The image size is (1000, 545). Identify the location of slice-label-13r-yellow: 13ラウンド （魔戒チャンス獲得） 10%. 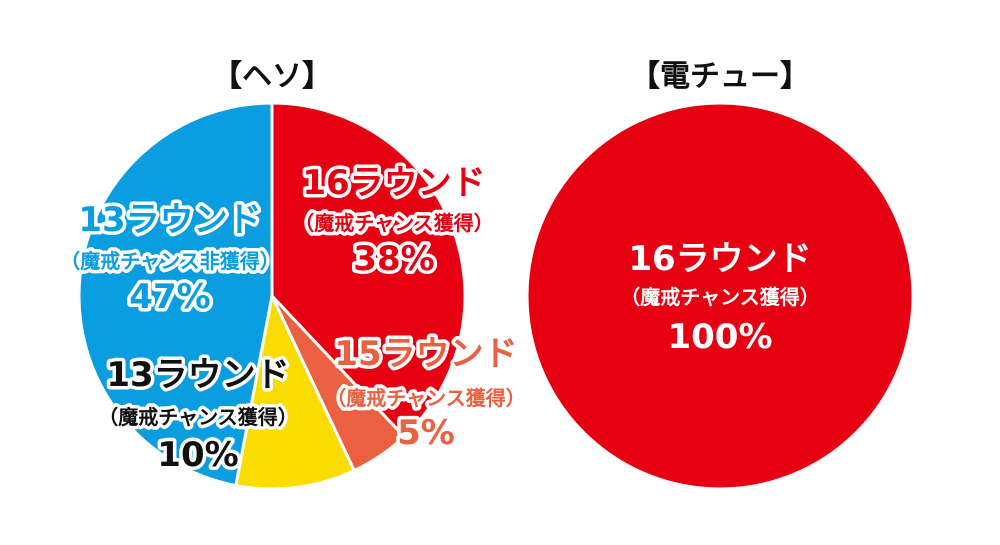
(198, 415).